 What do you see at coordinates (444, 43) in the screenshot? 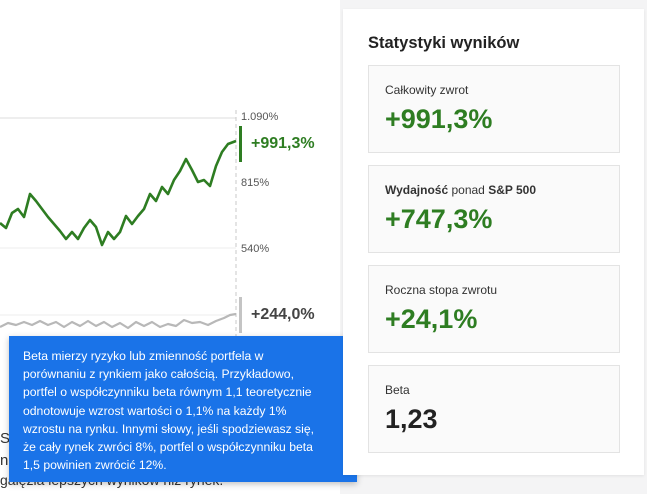
I see `stats-panel-title: Statystyki wyników` at bounding box center [444, 43].